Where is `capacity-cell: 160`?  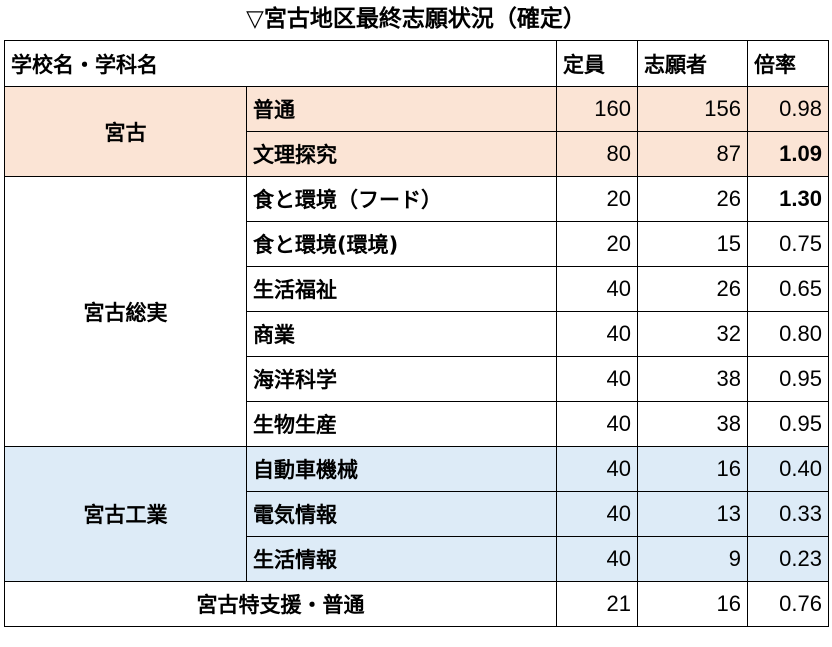
capacity-cell: 160 is located at coordinates (597, 109).